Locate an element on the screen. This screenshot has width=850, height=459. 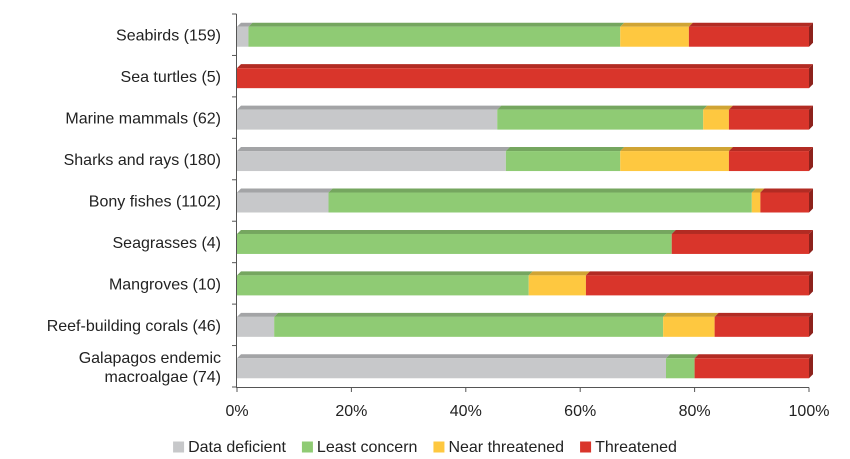
bar-sharks-and-rays-180-least-concern-top is located at coordinates (565, 149).